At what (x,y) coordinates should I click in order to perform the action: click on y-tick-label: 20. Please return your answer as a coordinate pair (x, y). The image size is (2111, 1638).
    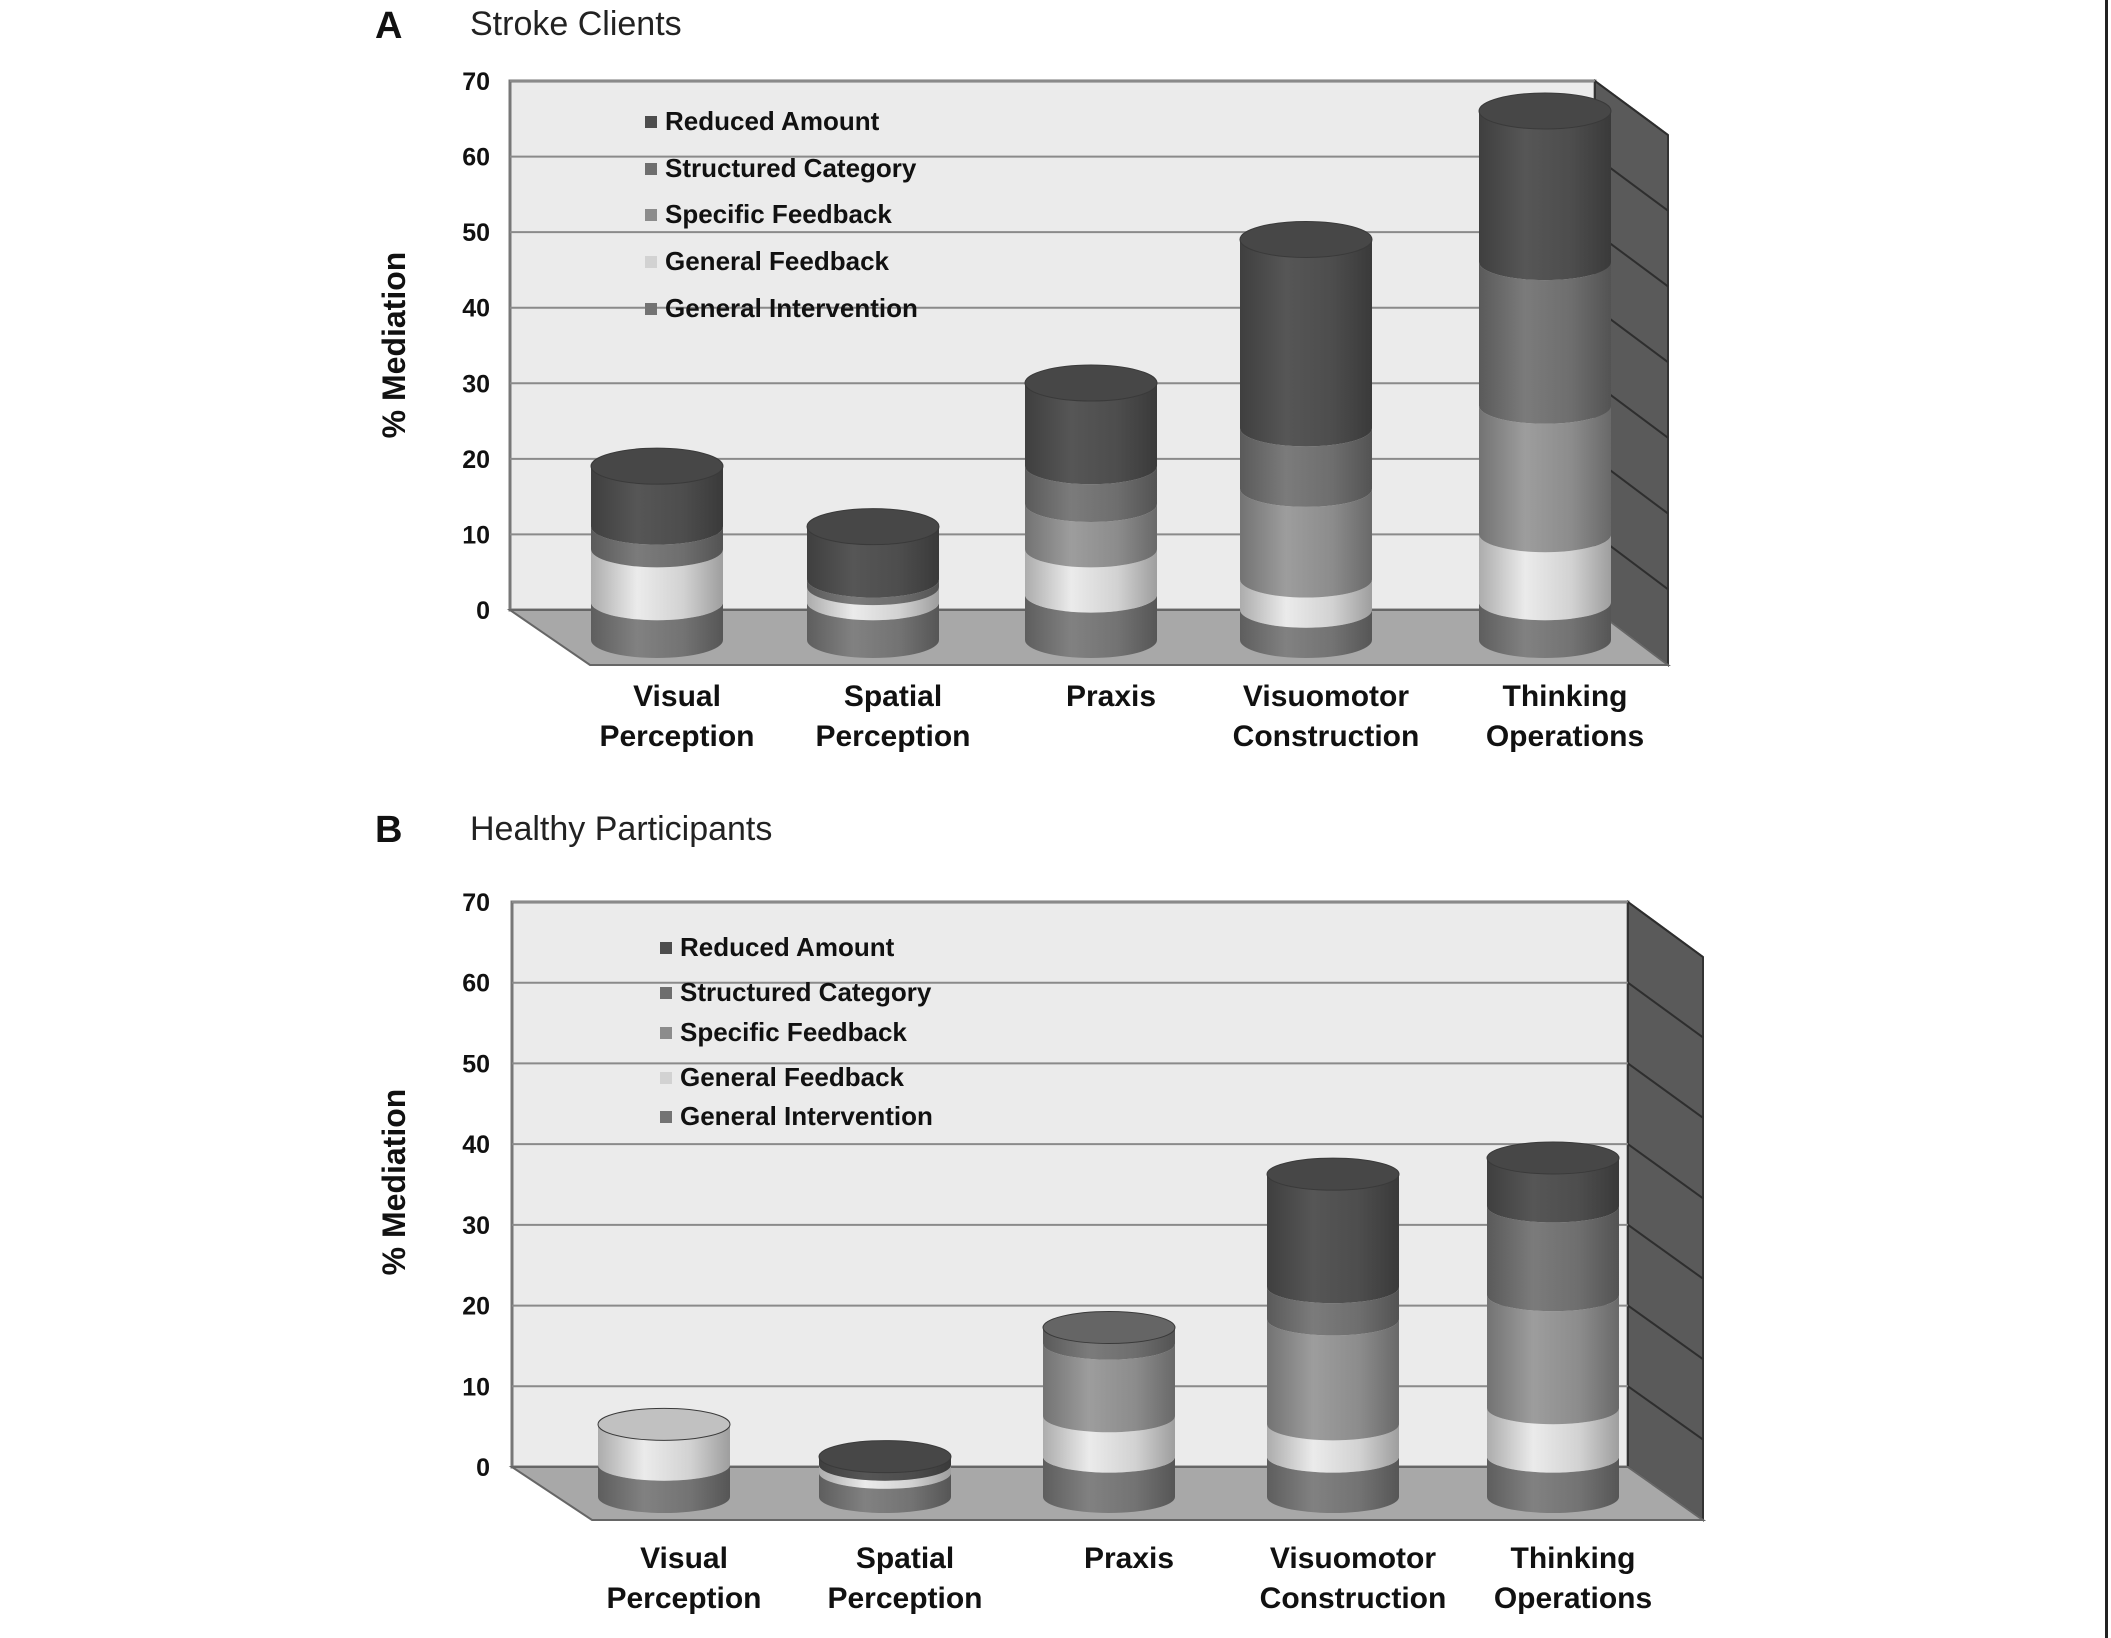
    Looking at the image, I should click on (476, 1307).